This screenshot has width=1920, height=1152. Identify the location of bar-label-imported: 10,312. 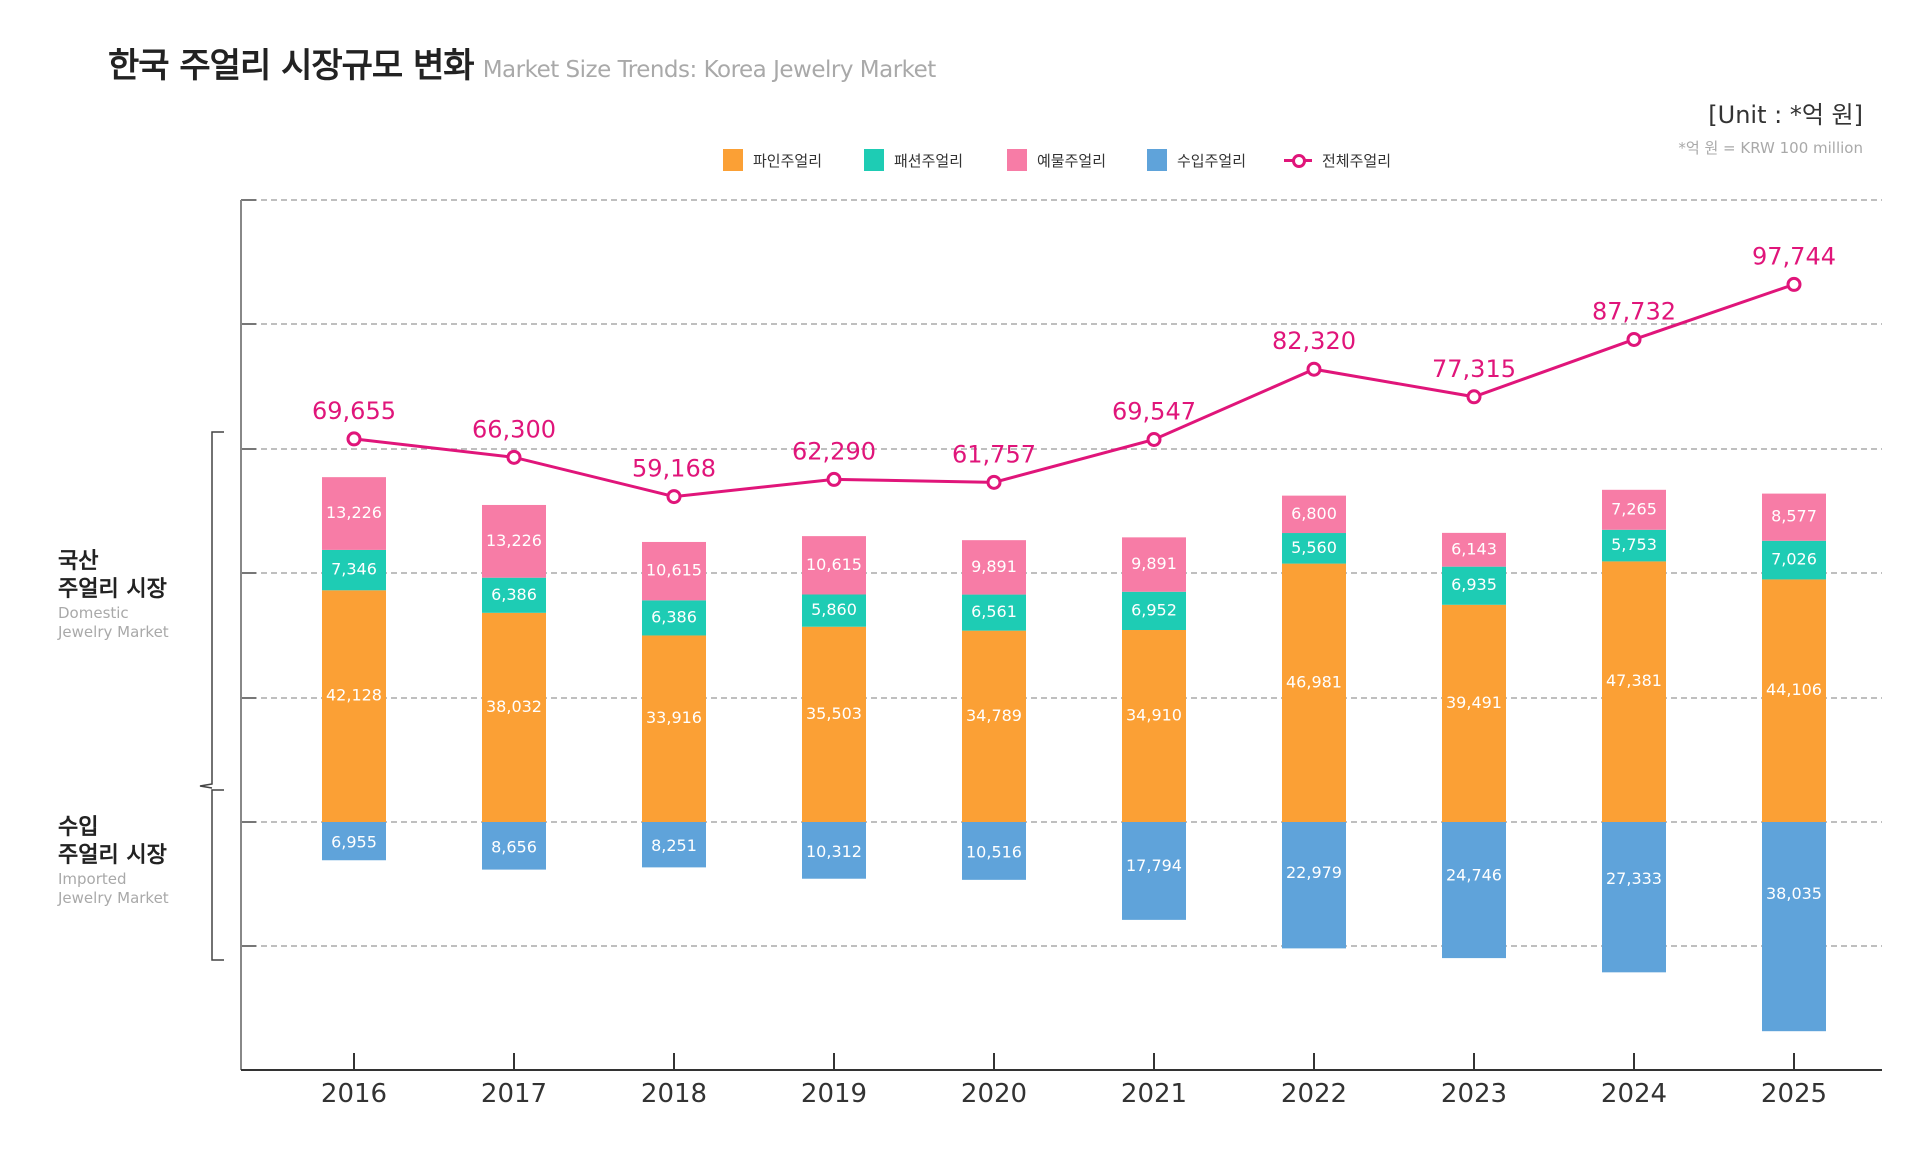
(834, 851).